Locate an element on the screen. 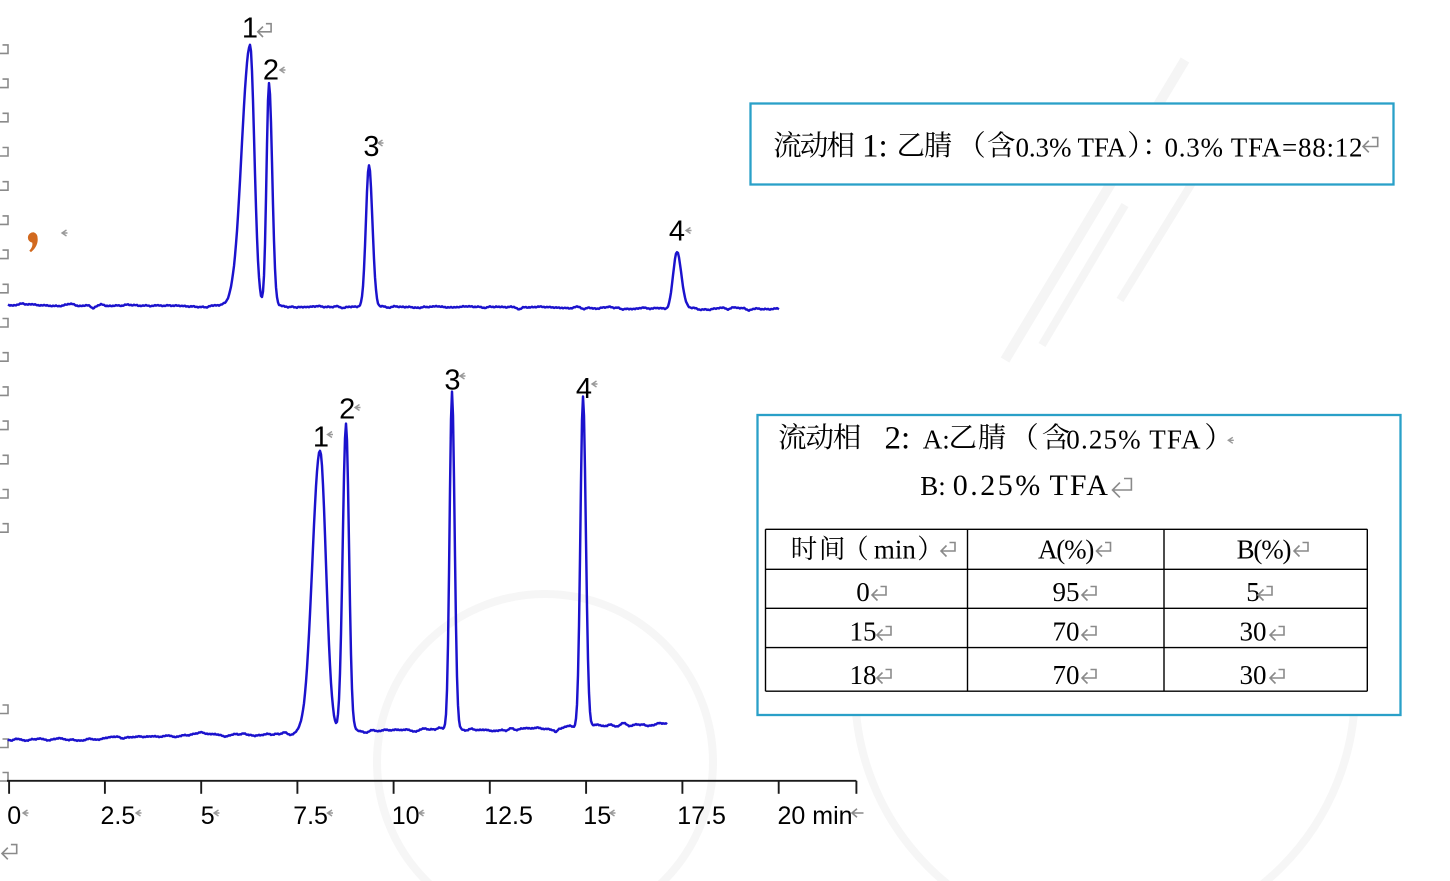  svg-text: B(%) is located at coordinates (1264, 550).